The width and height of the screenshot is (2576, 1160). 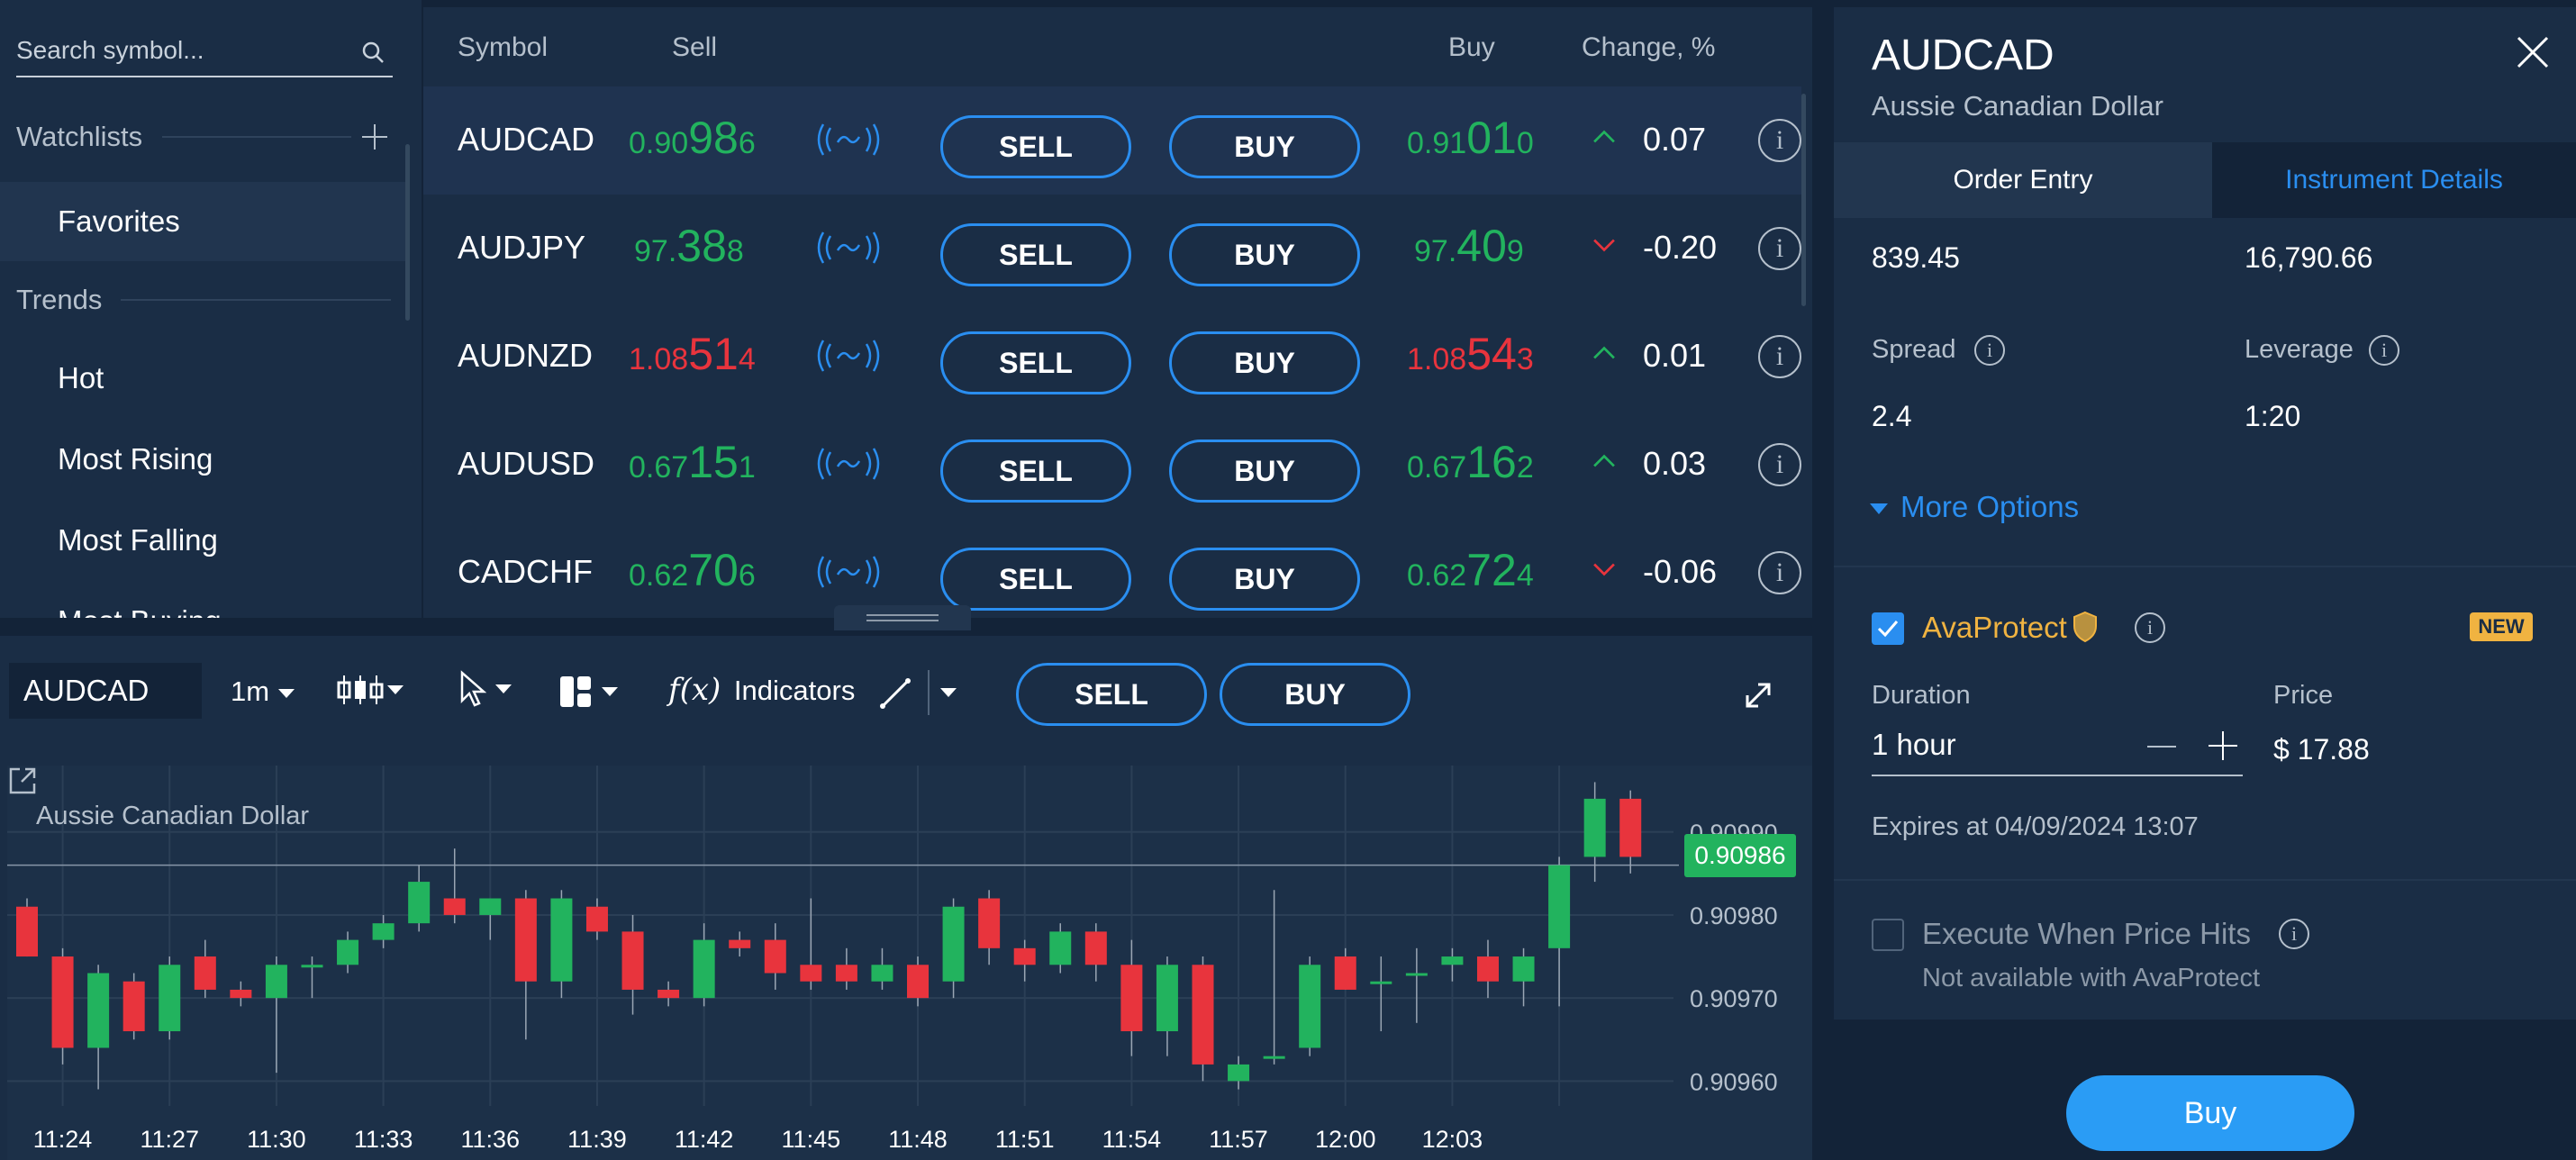 I want to click on trends-label: Trends, so click(x=60, y=299).